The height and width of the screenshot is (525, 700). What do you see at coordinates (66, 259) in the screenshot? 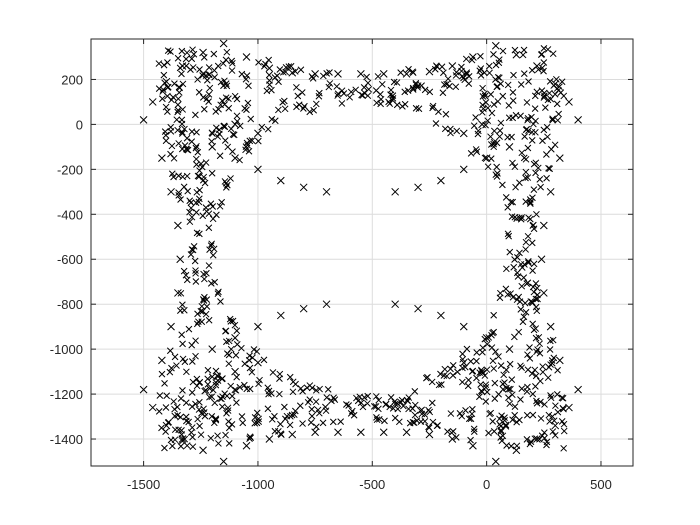
I see `y-tick-labels: -1400 -1200 -1000 -800 -600 -400 -200 0 200` at bounding box center [66, 259].